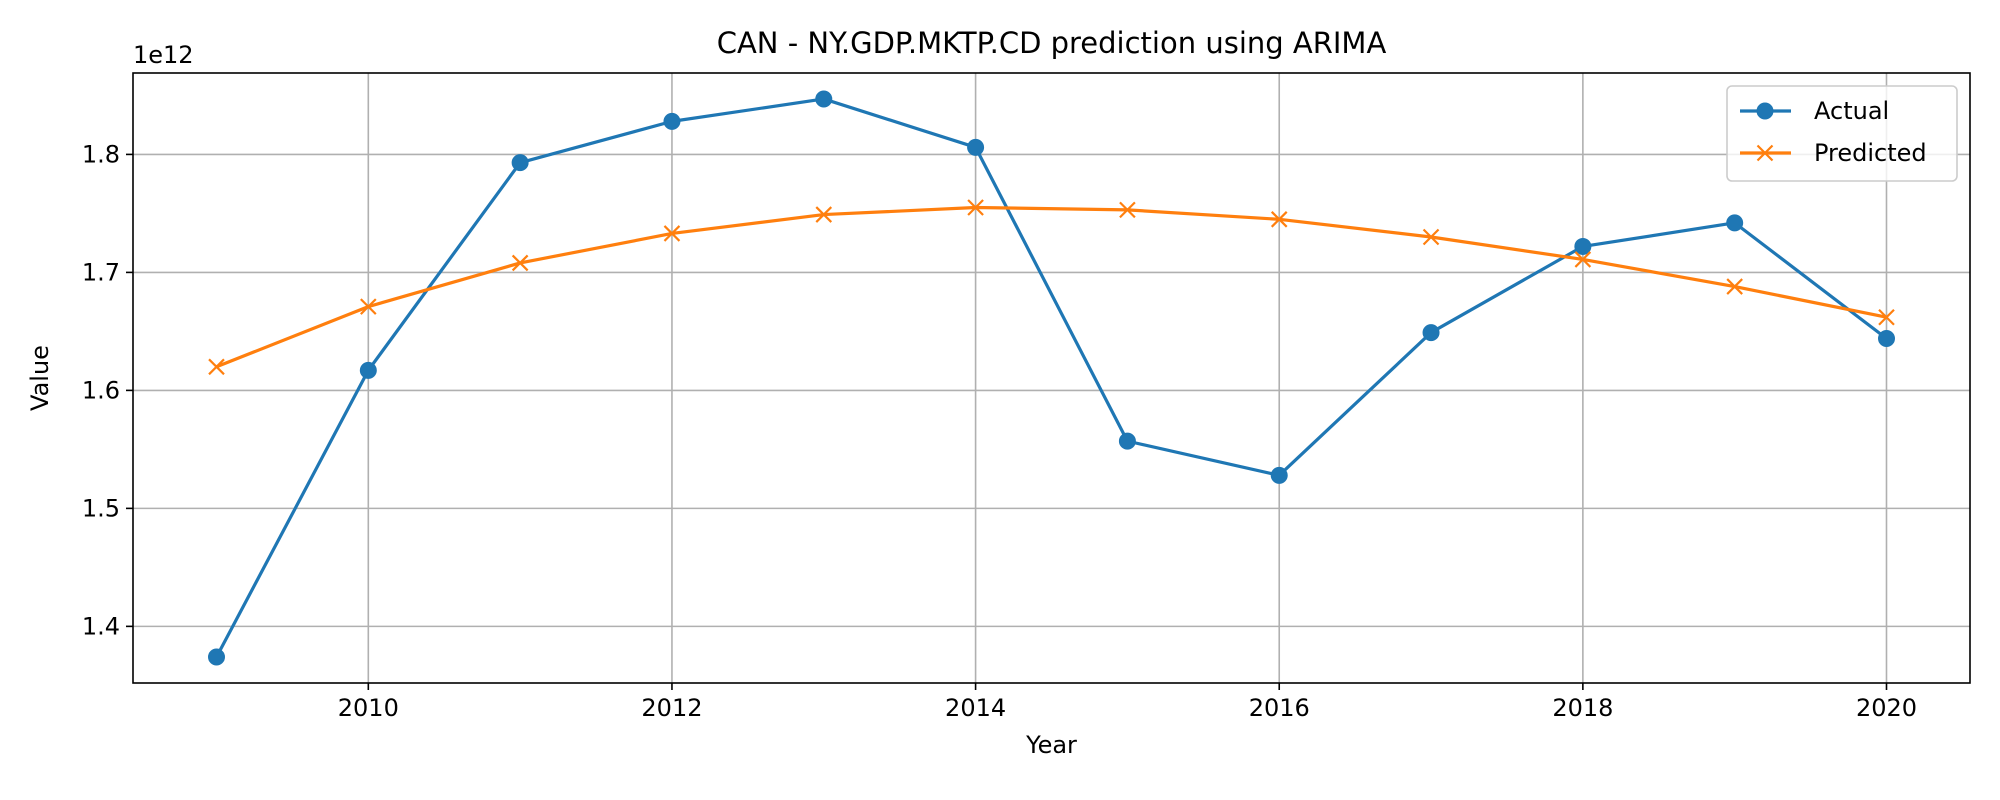 The image size is (2000, 800). Describe the element at coordinates (101, 626) in the screenshot. I see `y-tick-label: 1.4` at that location.